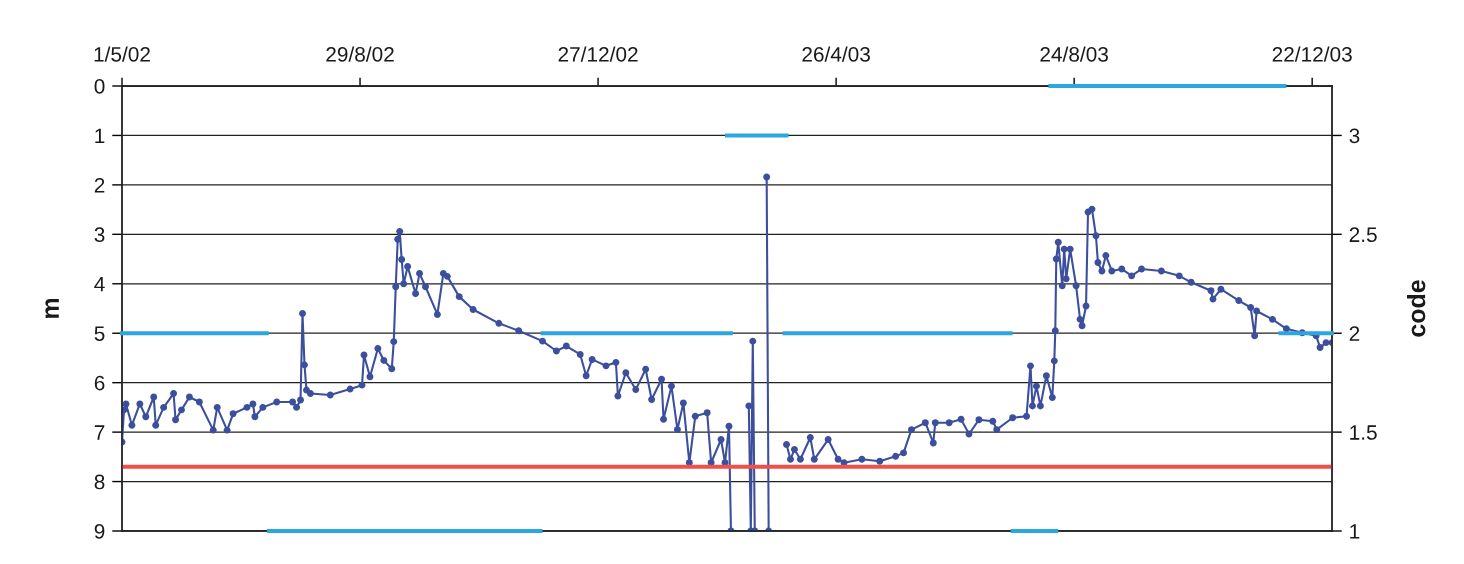 The image size is (1464, 564). Describe the element at coordinates (122, 54) in the screenshot. I see `x-tick-label: 1/5/02` at that location.